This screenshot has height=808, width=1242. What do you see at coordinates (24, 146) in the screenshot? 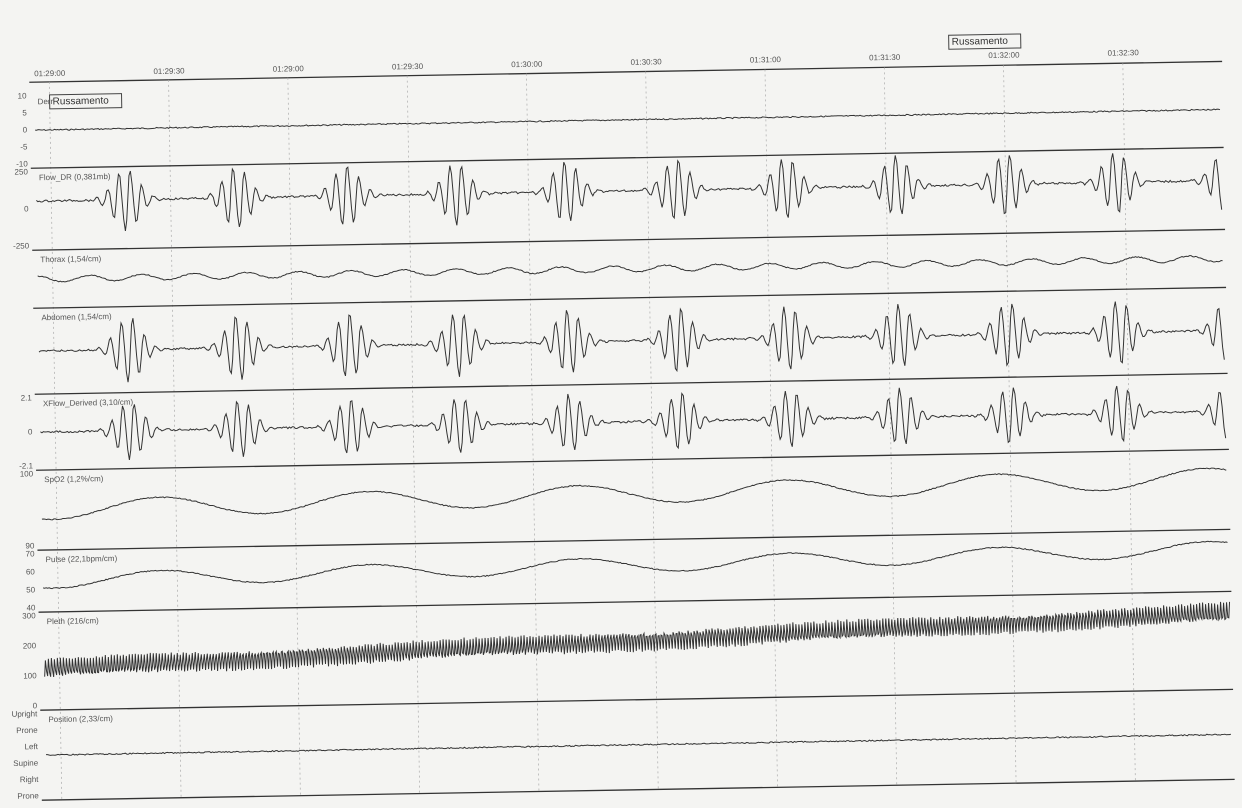
I see `channel-tick: -5` at bounding box center [24, 146].